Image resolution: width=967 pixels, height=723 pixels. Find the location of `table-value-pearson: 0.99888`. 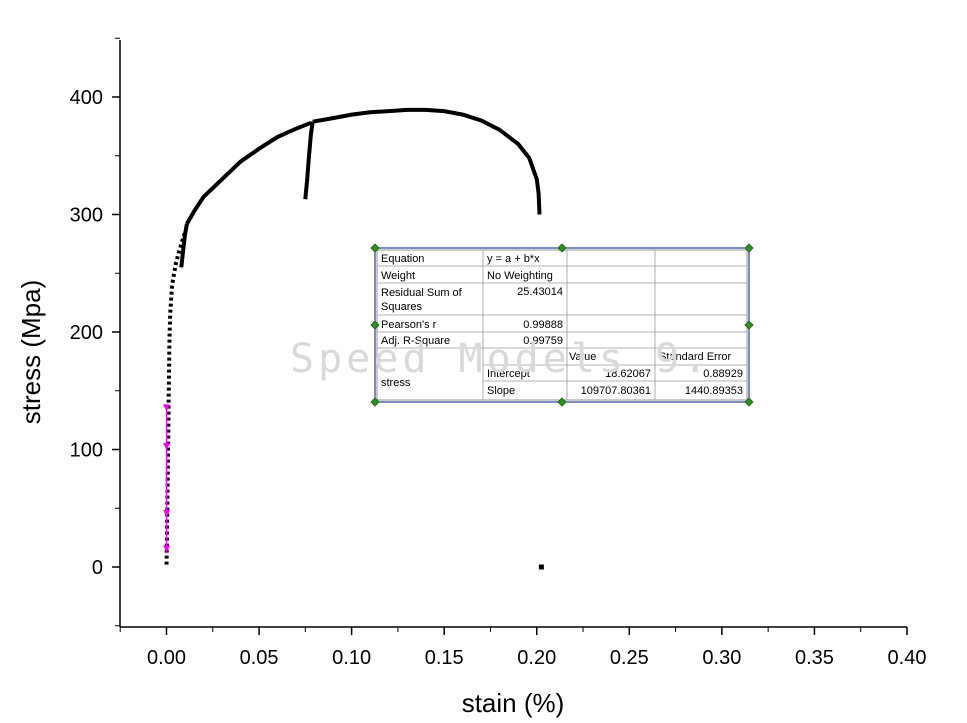

table-value-pearson: 0.99888 is located at coordinates (543, 325).